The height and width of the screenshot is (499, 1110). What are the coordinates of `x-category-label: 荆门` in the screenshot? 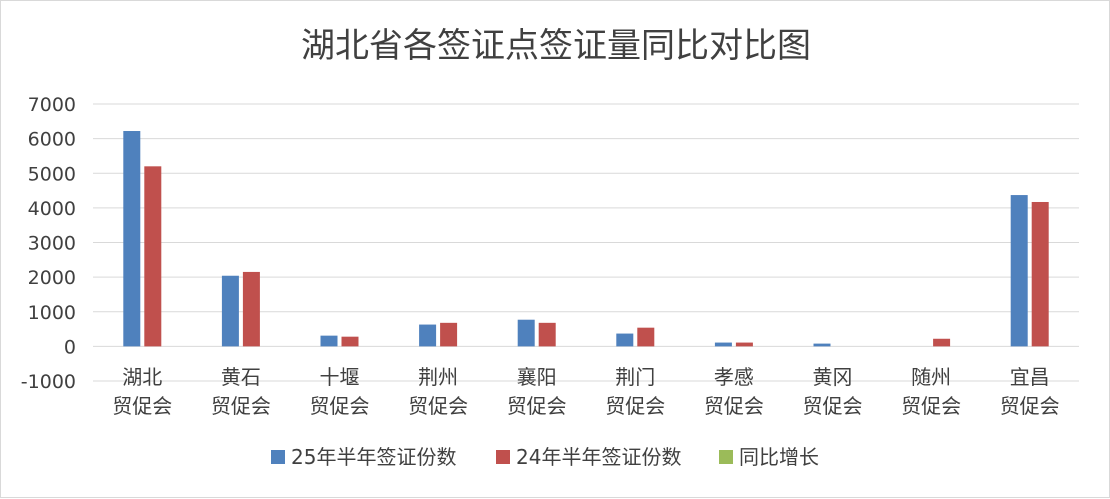 It's located at (635, 377).